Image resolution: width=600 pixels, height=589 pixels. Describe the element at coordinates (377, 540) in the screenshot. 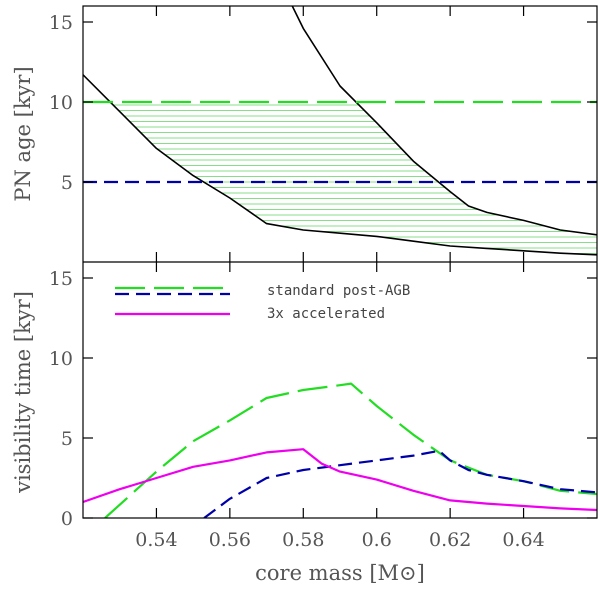

I see `x-tick-label: 0.6` at that location.